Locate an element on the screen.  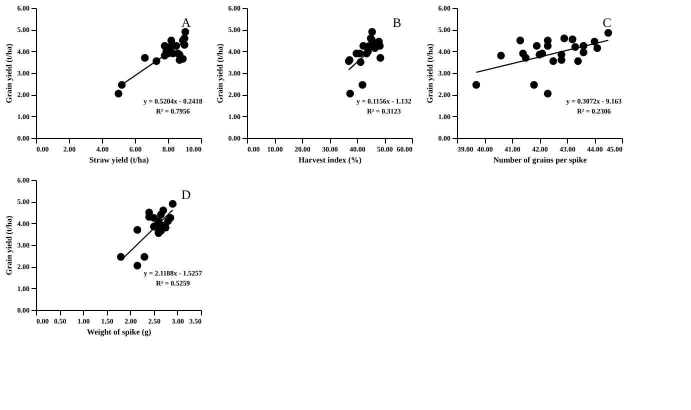
x-axis-title: Number of grains per spike is located at coordinates (540, 160).